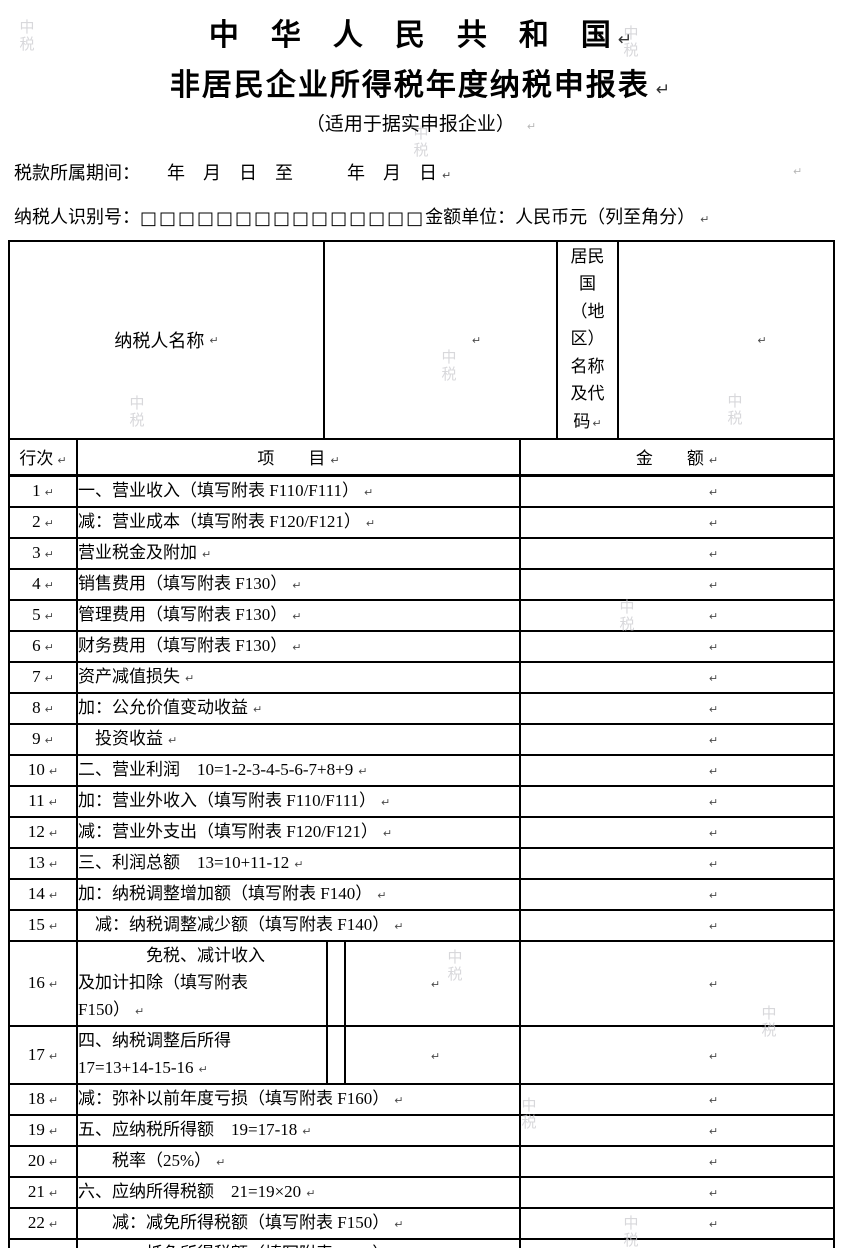  Describe the element at coordinates (188, 1129) in the screenshot. I see `row-label: 五、应纳税所得额 19=17-18` at that location.